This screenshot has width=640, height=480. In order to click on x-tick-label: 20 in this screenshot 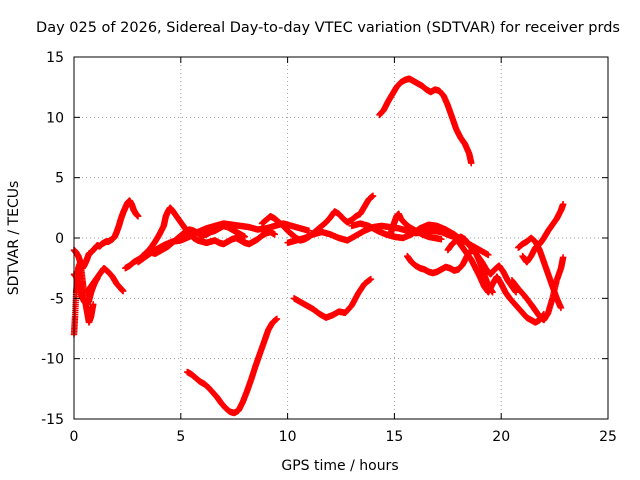, I will do `click(501, 437)`.